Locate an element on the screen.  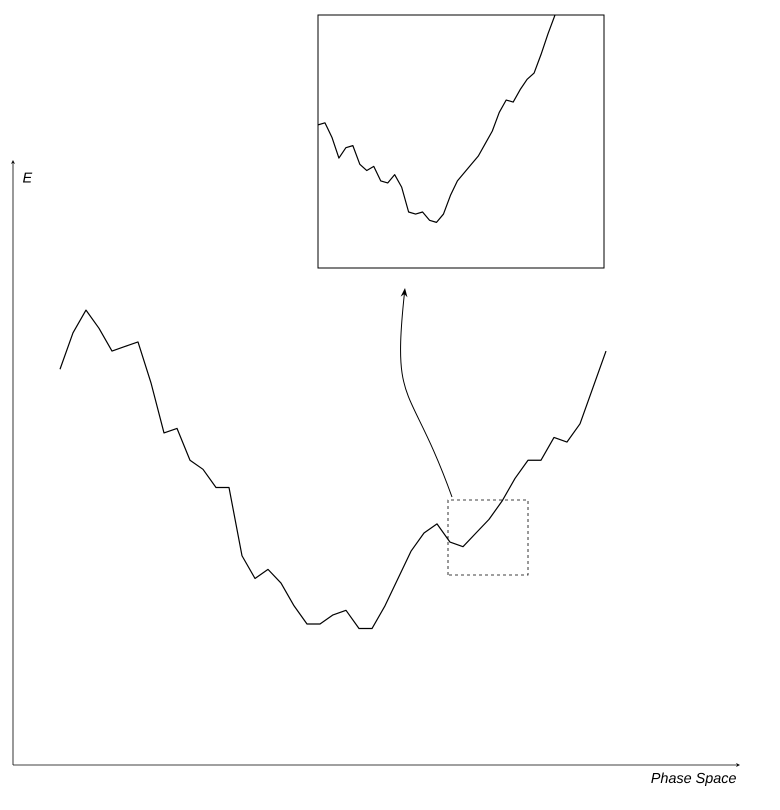
y-axis-title: E is located at coordinates (27, 177).